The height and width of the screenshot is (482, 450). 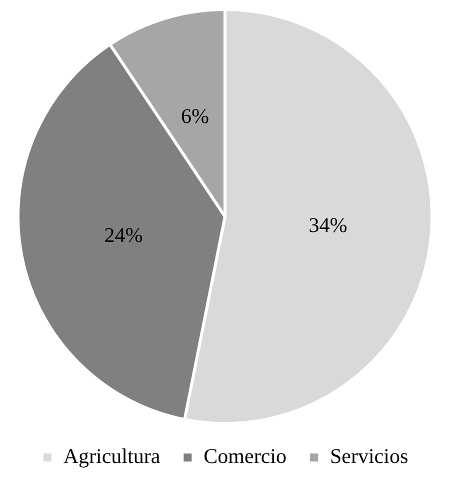 What do you see at coordinates (194, 116) in the screenshot?
I see `data-label: 6%` at bounding box center [194, 116].